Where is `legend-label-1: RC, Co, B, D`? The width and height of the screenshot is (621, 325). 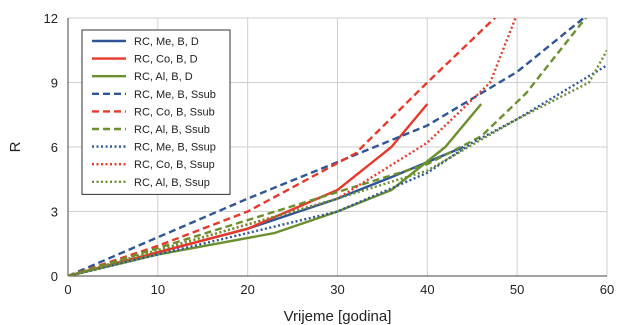
legend-label-1: RC, Co, B, D is located at coordinates (166, 60).